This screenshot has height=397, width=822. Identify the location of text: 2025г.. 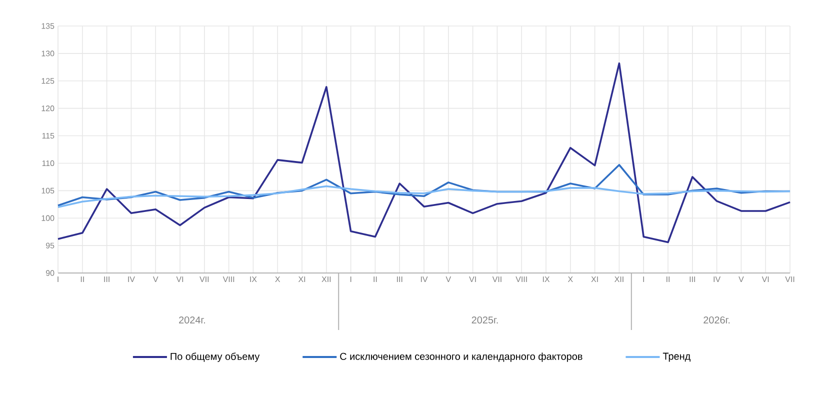
(485, 320).